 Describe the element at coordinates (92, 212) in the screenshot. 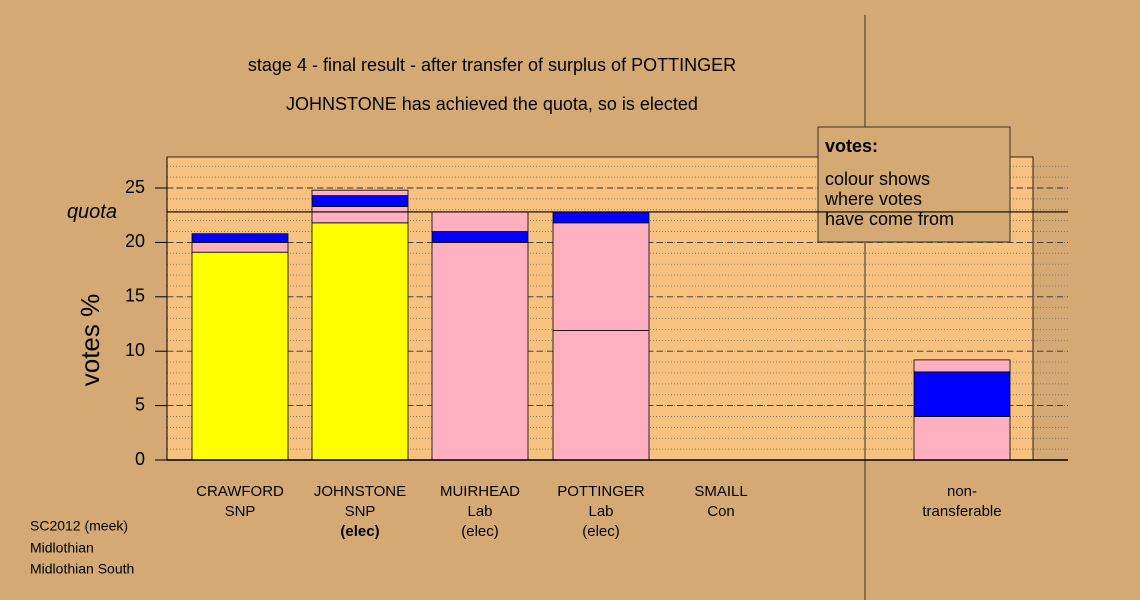

I see `quota-label: quota` at that location.